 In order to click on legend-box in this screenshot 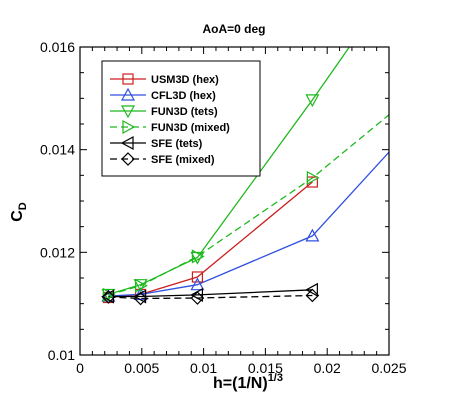, I will do `click(181, 118)`.